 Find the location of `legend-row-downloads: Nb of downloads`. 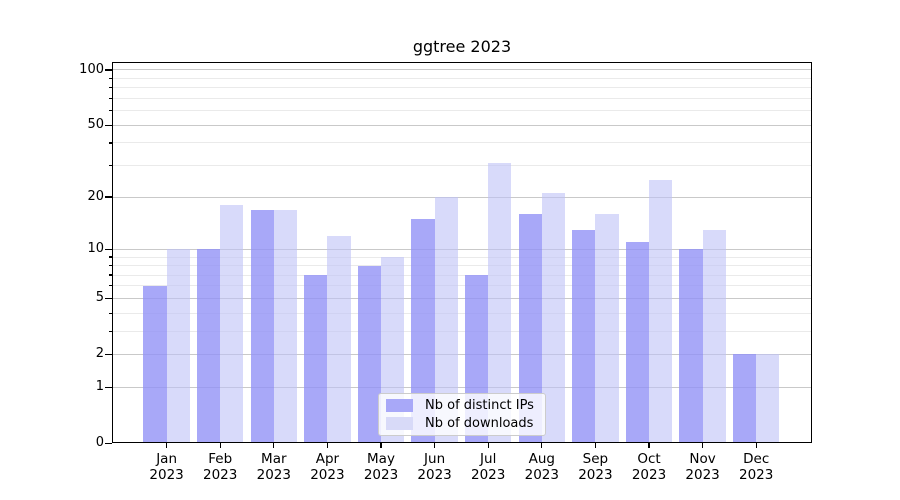

legend-row-downloads: Nb of downloads is located at coordinates (462, 423).